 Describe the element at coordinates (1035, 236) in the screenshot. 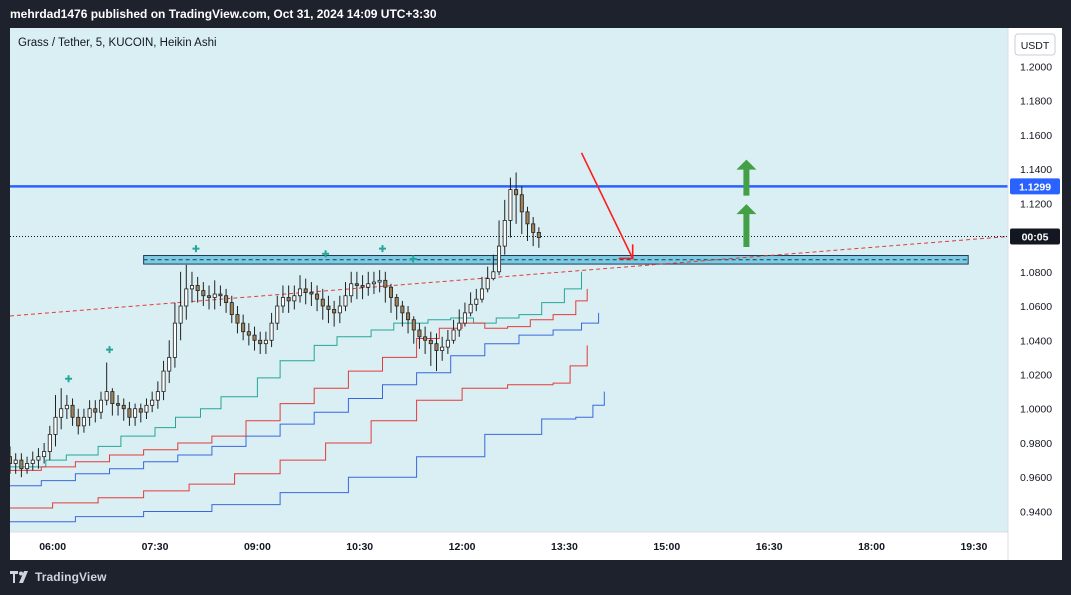

I see `countdown-badge-bg` at that location.